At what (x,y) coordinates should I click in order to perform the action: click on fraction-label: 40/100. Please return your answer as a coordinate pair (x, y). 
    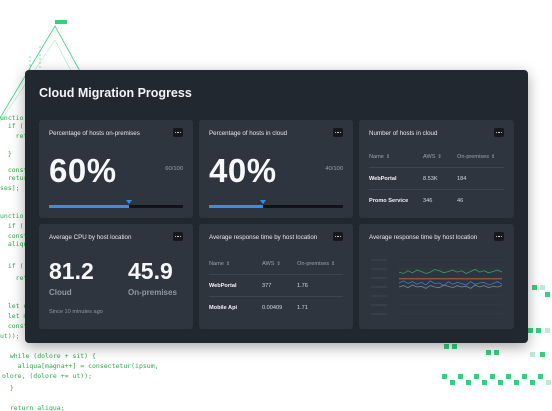
    Looking at the image, I should click on (334, 169).